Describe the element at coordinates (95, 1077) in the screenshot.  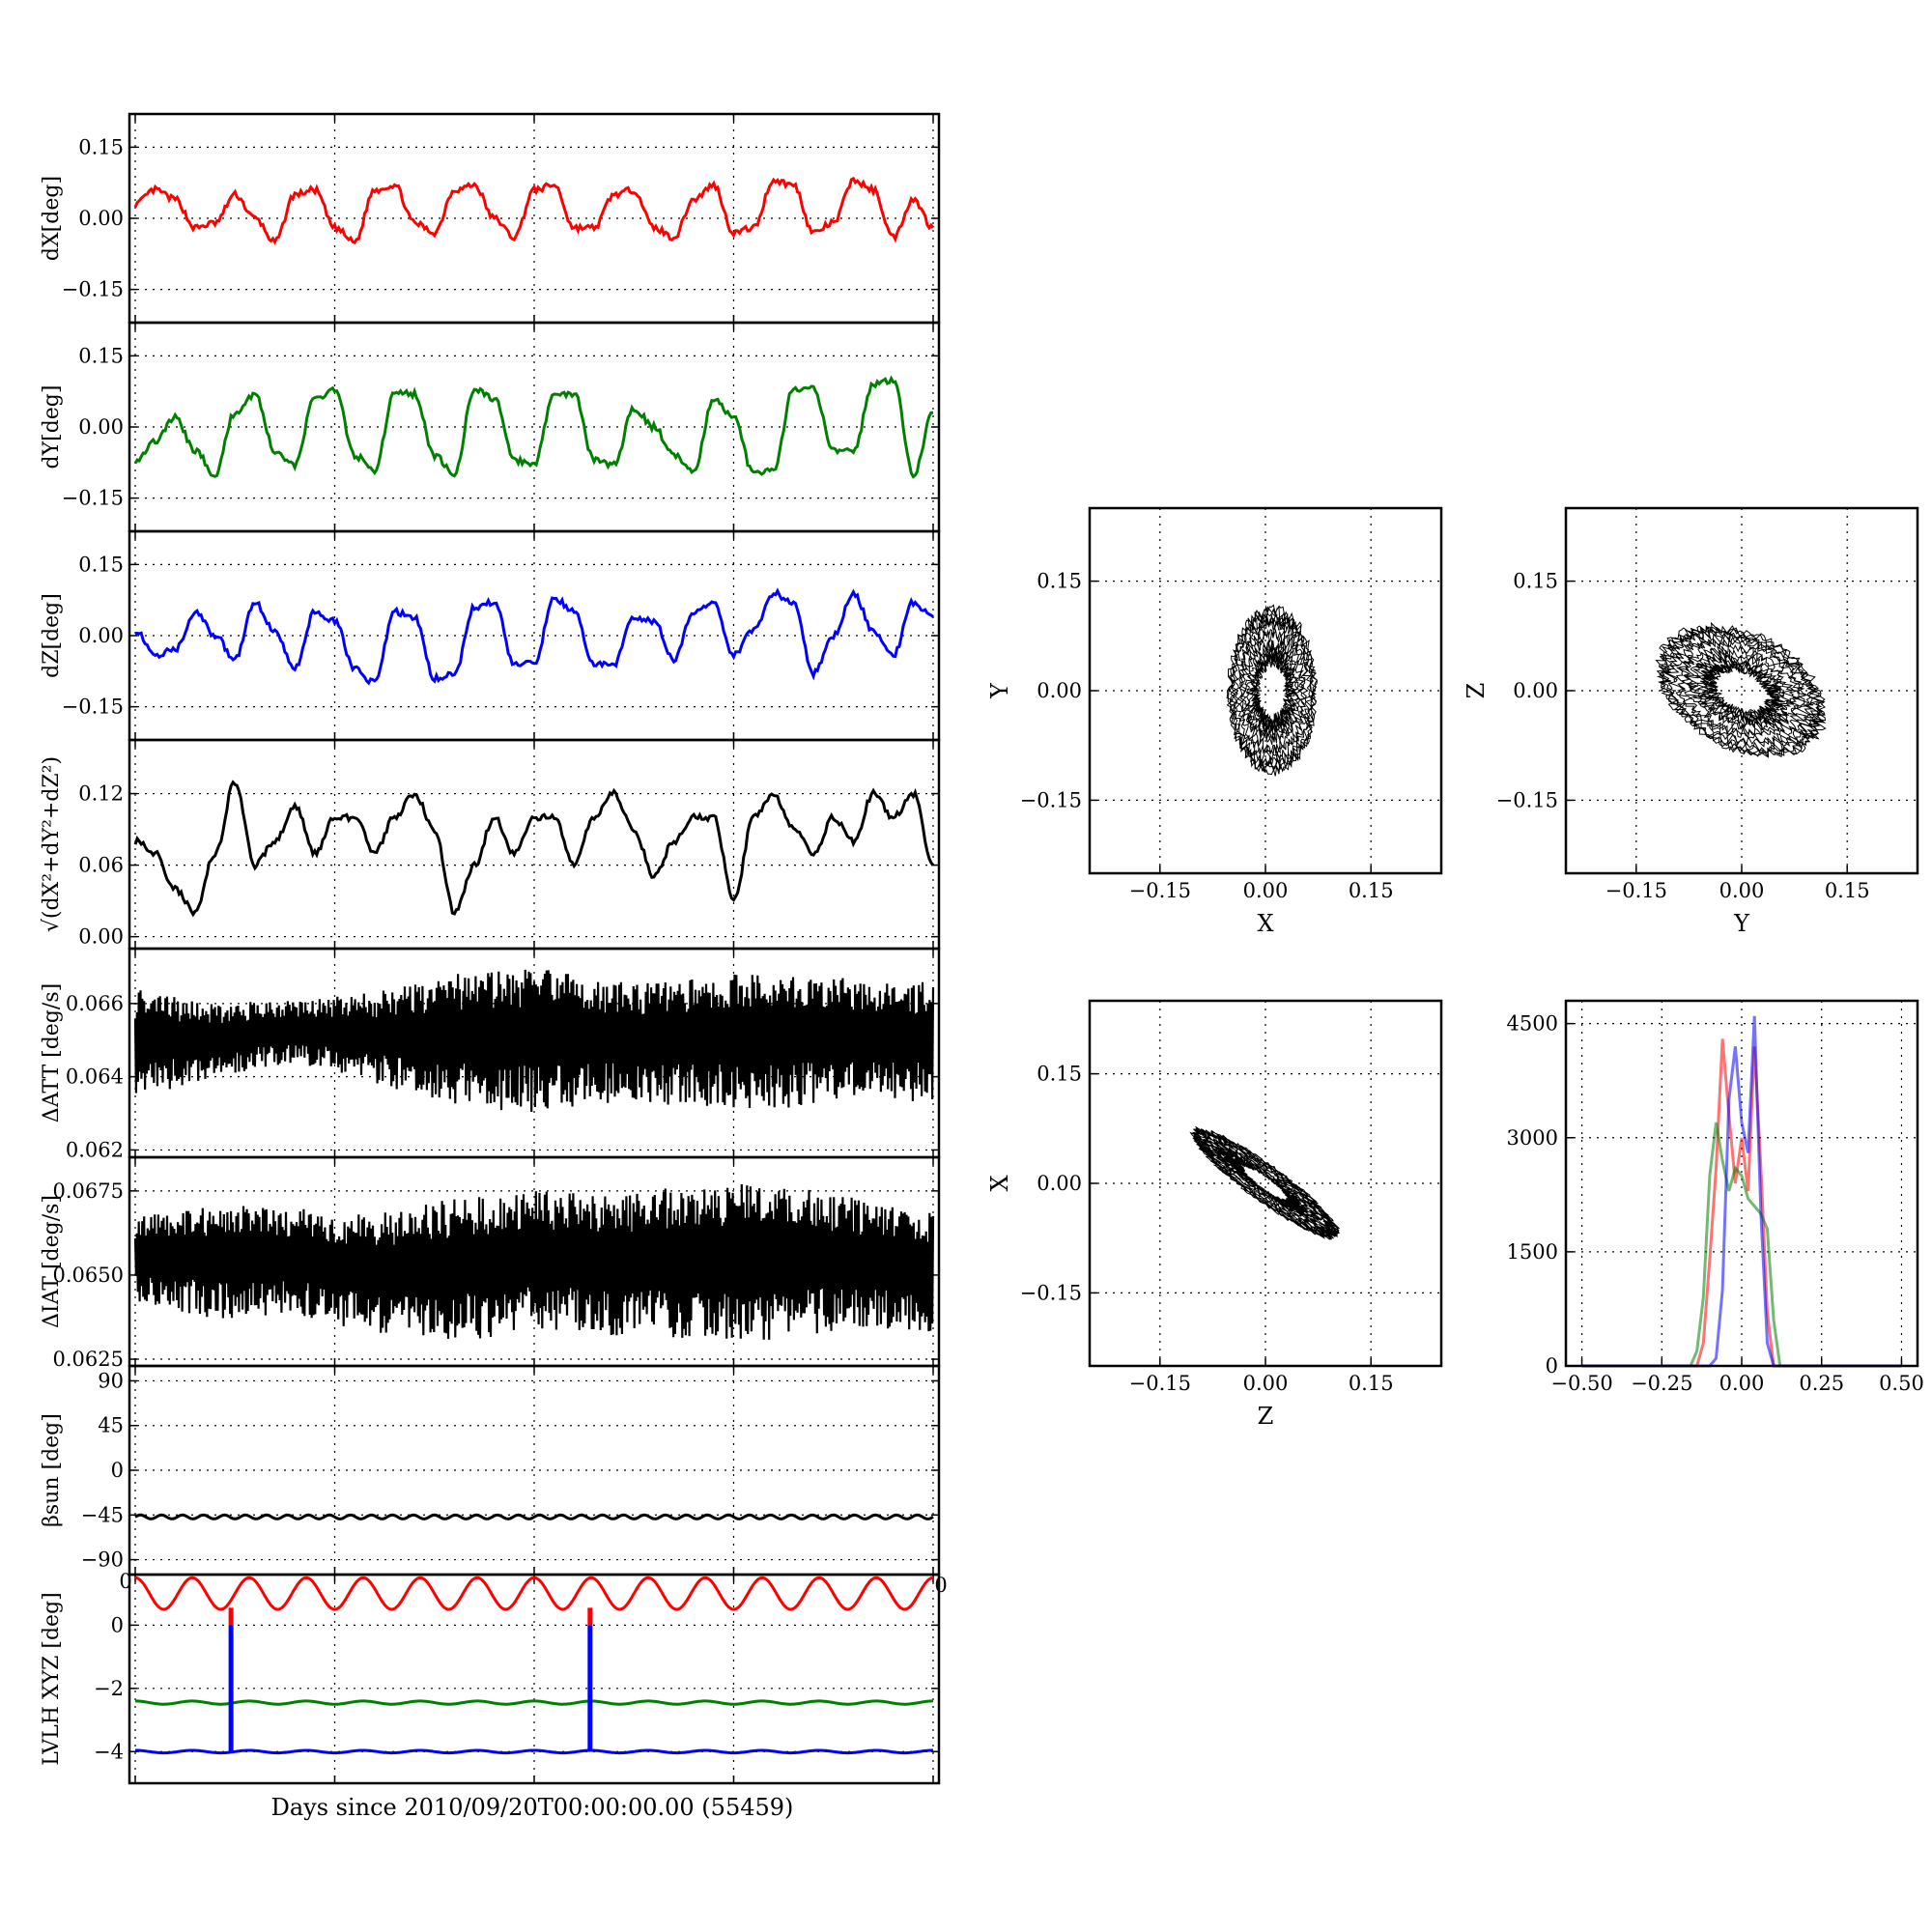
I see `y-tick-label: 0.064` at that location.